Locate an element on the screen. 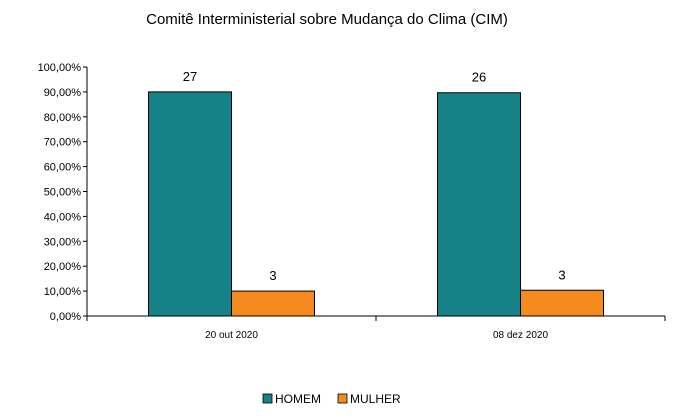 The width and height of the screenshot is (692, 419). y-tick-label: 50,00% is located at coordinates (63, 193).